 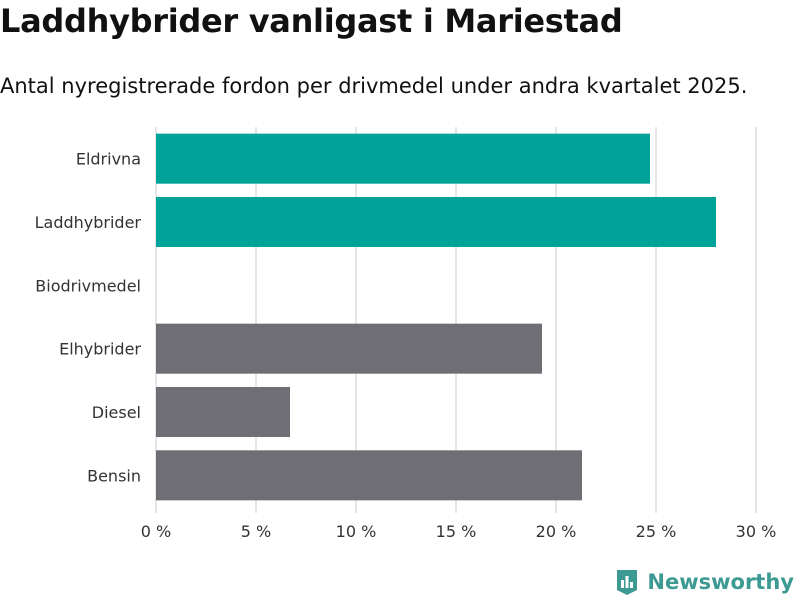 What do you see at coordinates (116, 412) in the screenshot?
I see `category-label: Diesel` at bounding box center [116, 412].